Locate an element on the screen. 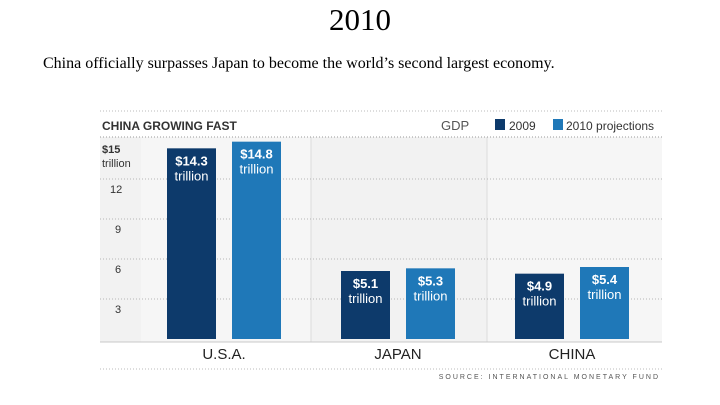 This screenshot has height=405, width=720. bar-china-2009 is located at coordinates (539, 306).